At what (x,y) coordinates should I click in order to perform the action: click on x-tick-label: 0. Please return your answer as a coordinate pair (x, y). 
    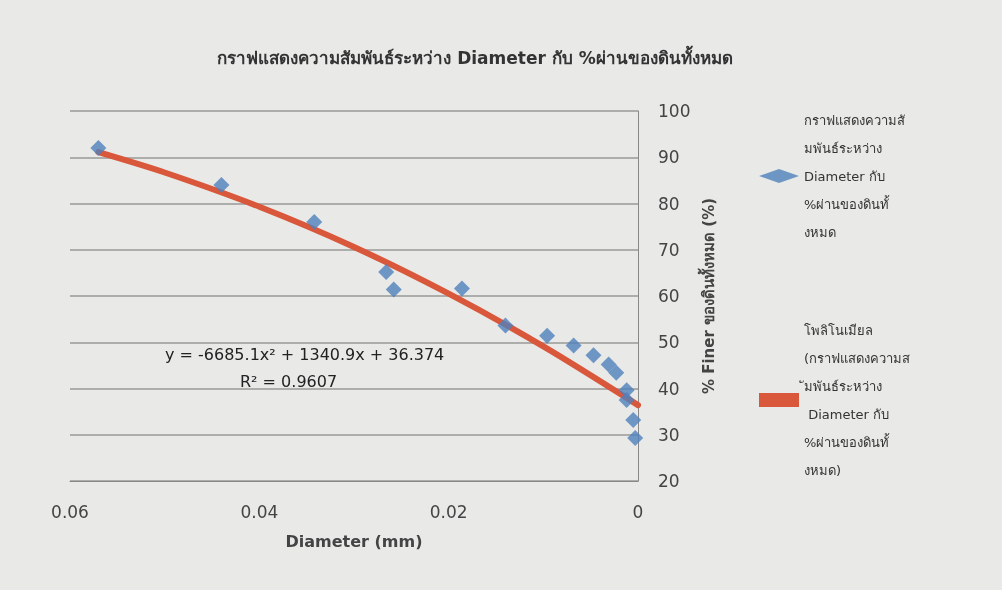
    Looking at the image, I should click on (638, 511).